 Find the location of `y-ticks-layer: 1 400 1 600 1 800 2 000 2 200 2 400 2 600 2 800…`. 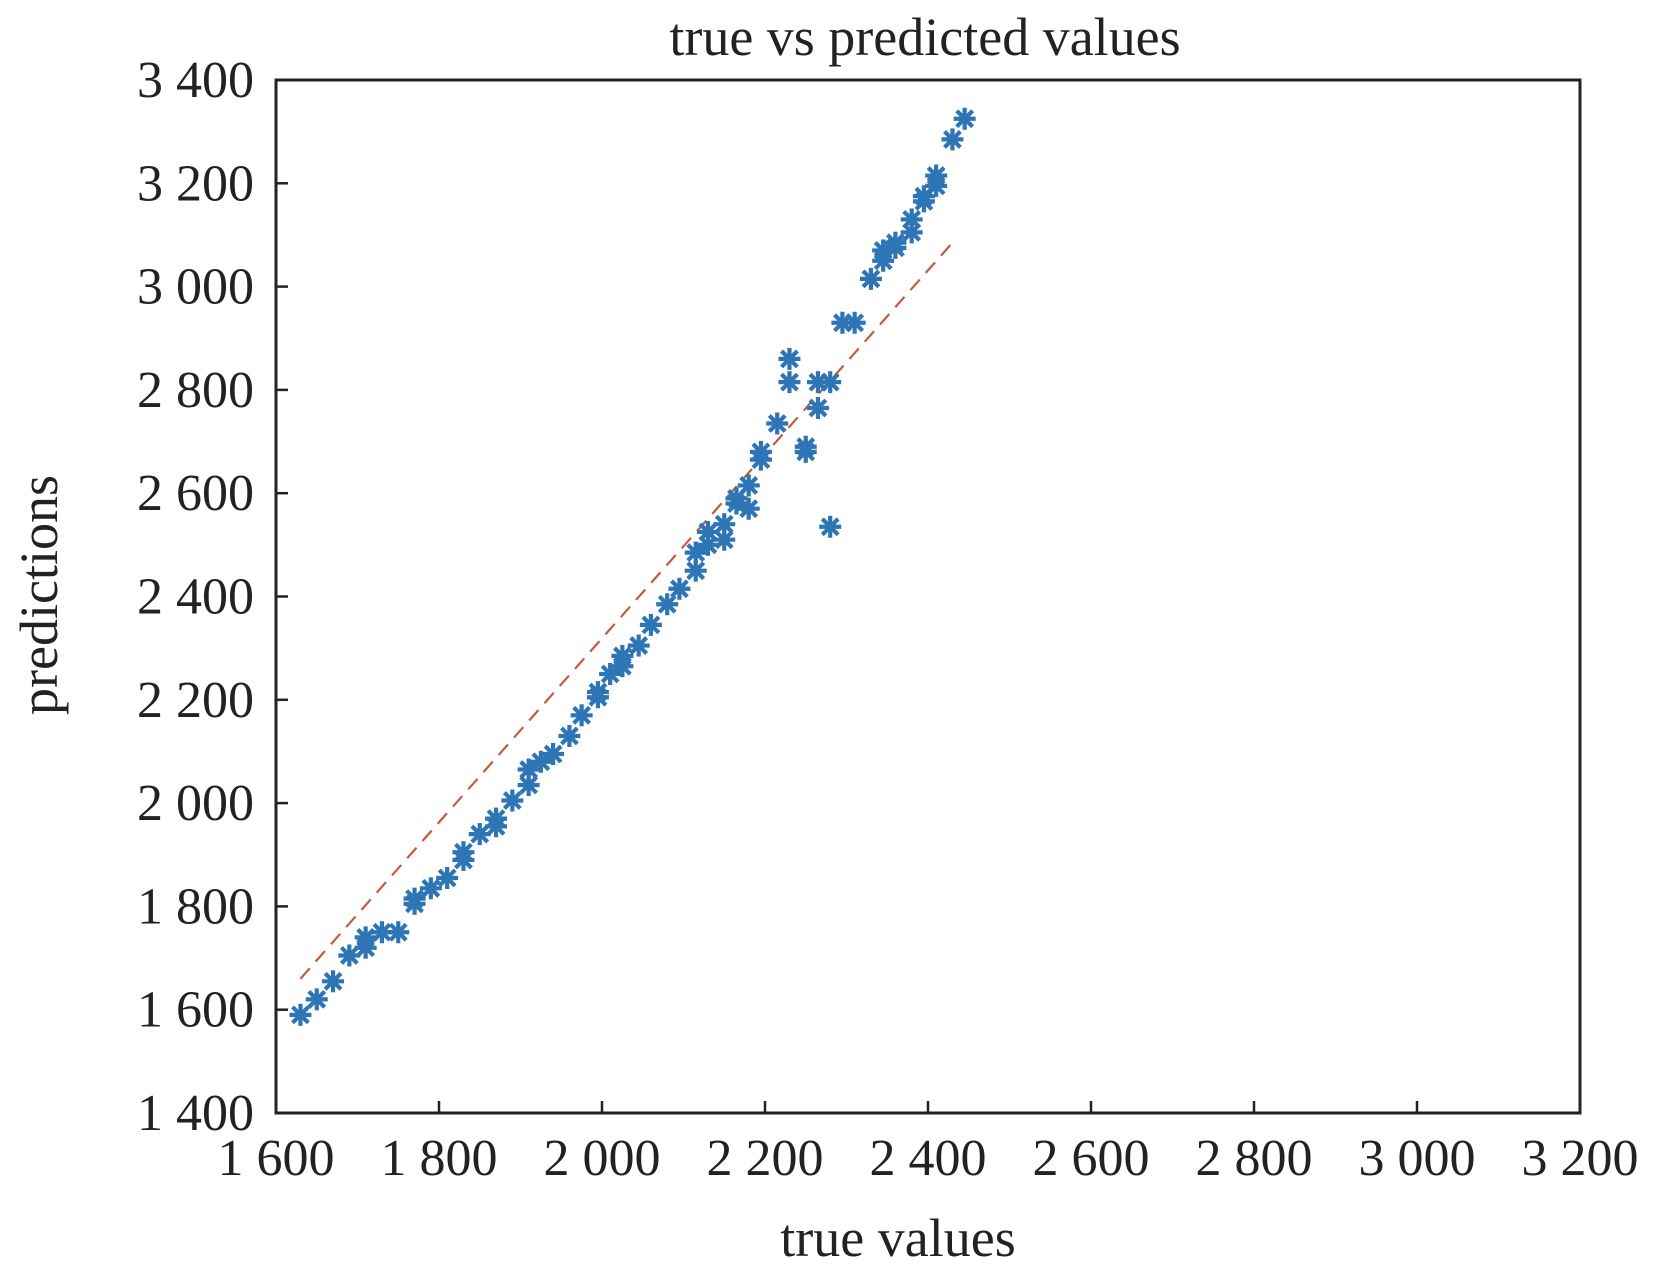

y-ticks-layer: 1 400 1 600 1 800 2 000 2 200 2 400 2 600 2 800… is located at coordinates (212, 597).